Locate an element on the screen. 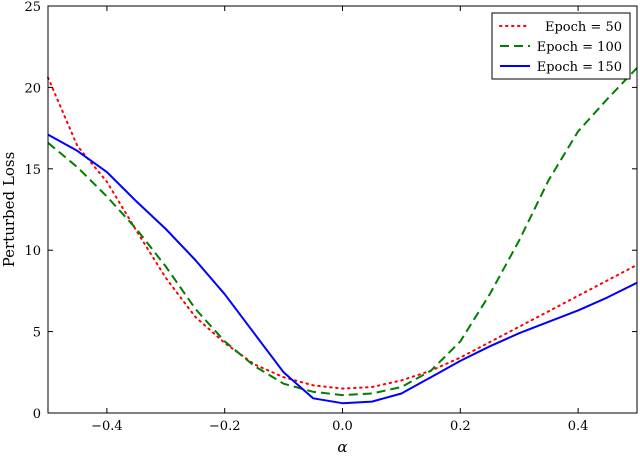  y-tick-label: 5 is located at coordinates (37, 333).